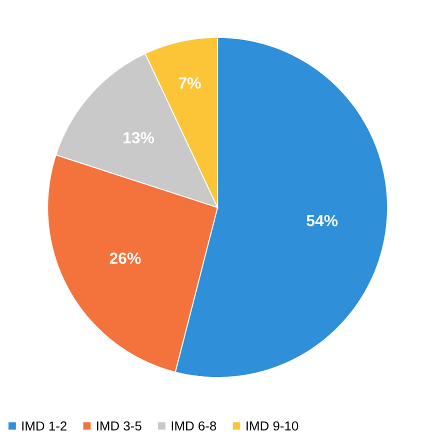  What do you see at coordinates (194, 426) in the screenshot?
I see `legend-label: IMD 6-8` at bounding box center [194, 426].